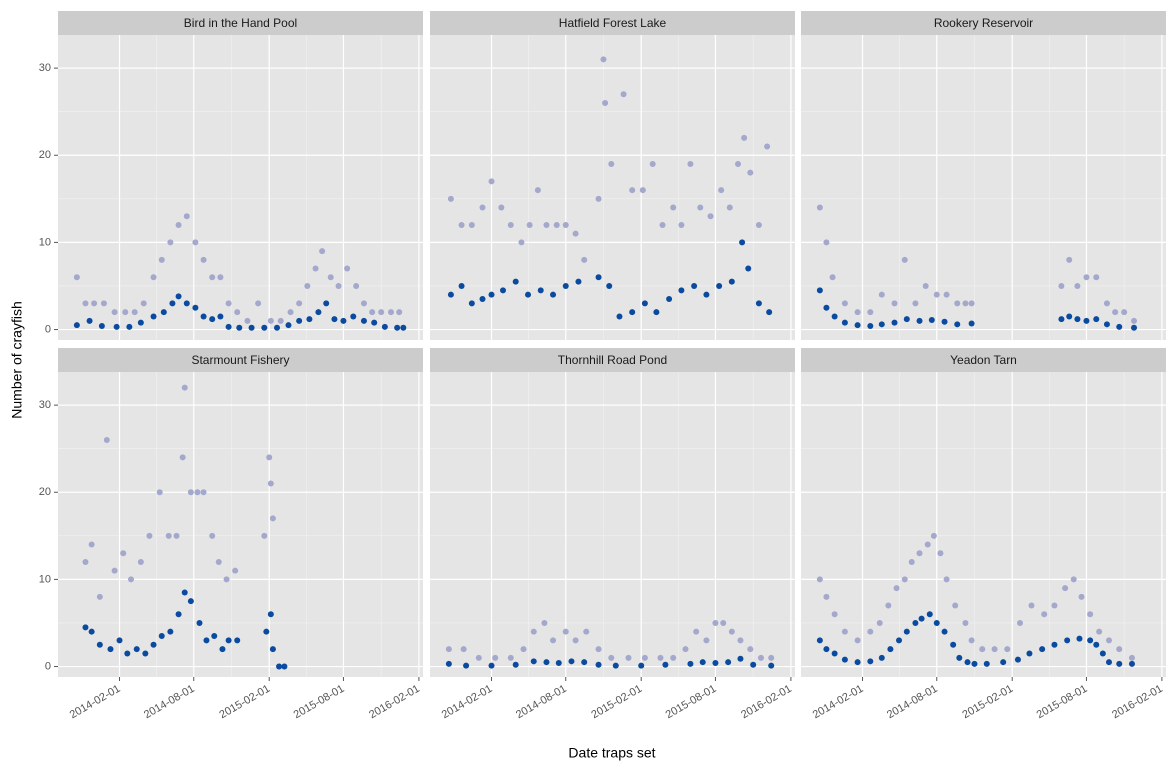 Image resolution: width=1166 pixels, height=765 pixels. What do you see at coordinates (48, 666) in the screenshot?
I see `y-tick-label: 0` at bounding box center [48, 666].